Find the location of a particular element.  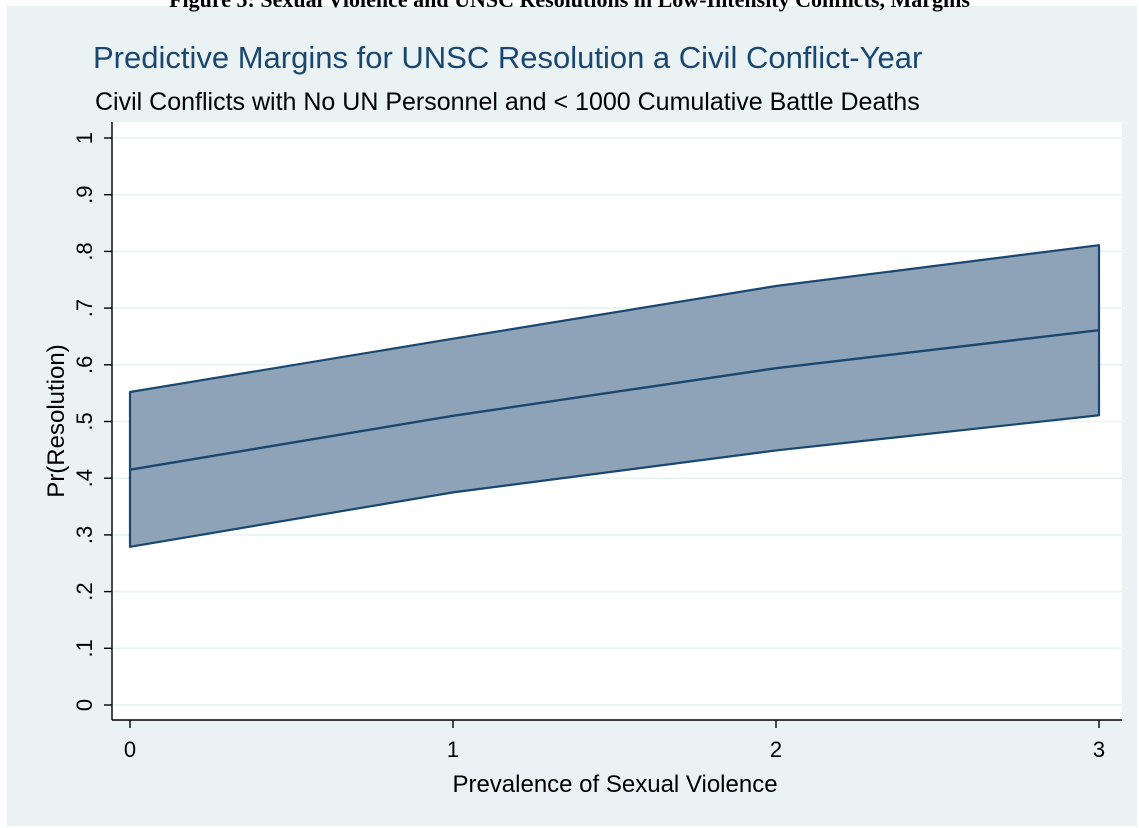

y-tick-label: .6 is located at coordinates (84, 365).